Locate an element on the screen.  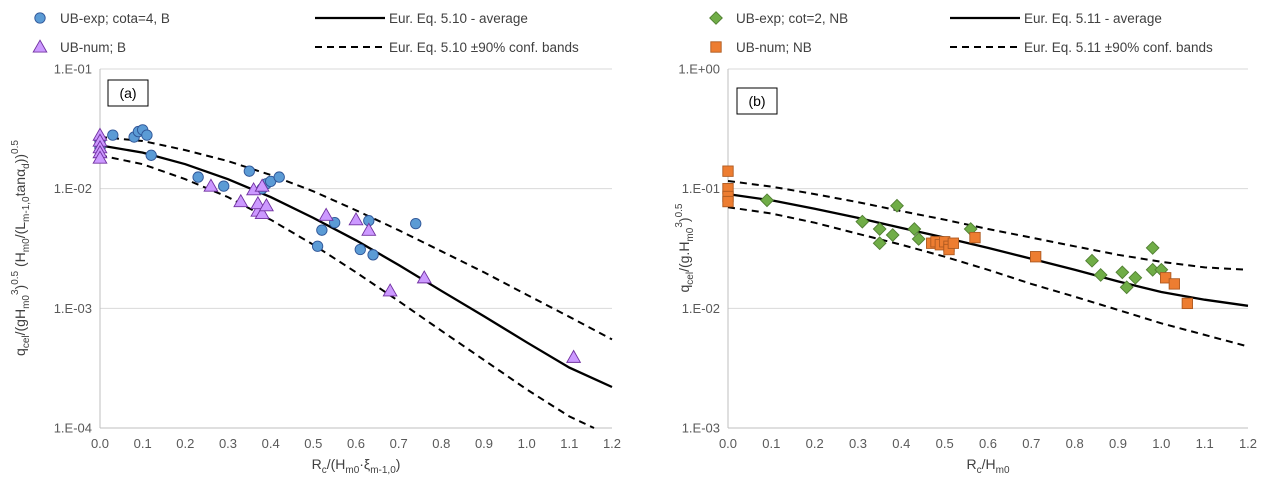
x-tick-label: 0.7 is located at coordinates (399, 443).